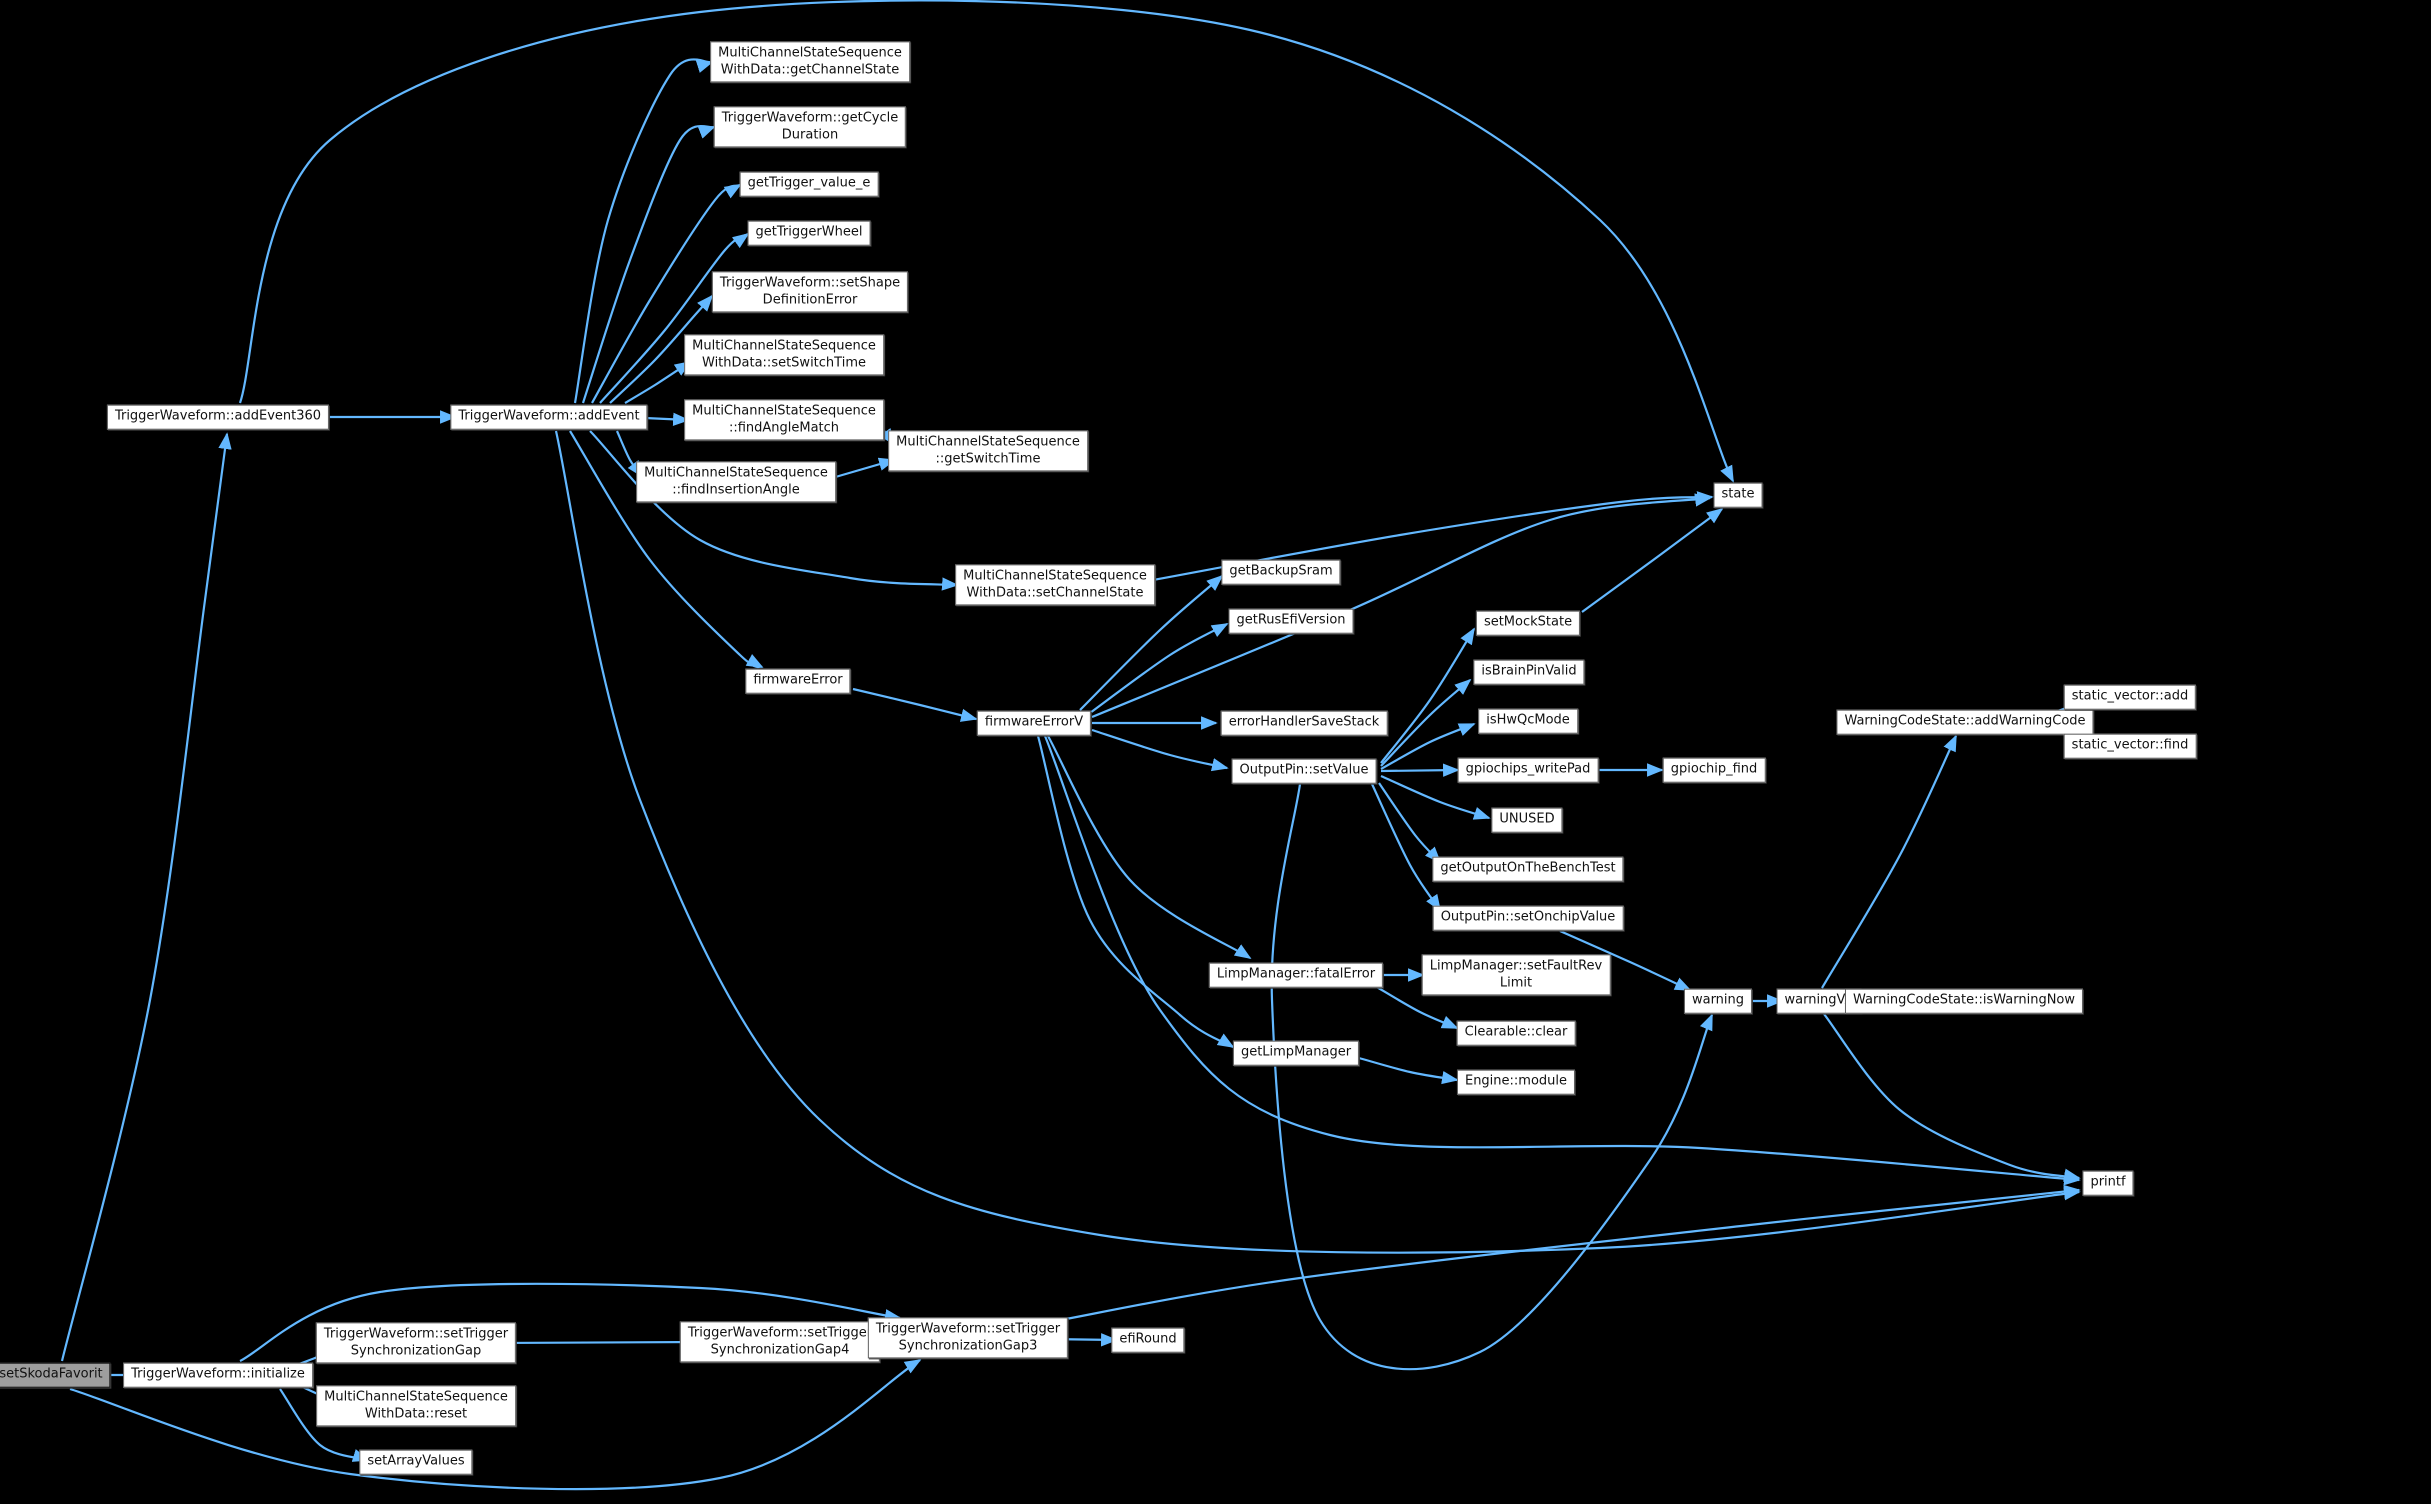 Image resolution: width=2431 pixels, height=1504 pixels. I want to click on edge-setValue-to-isHwQcMode, so click(1428, 746).